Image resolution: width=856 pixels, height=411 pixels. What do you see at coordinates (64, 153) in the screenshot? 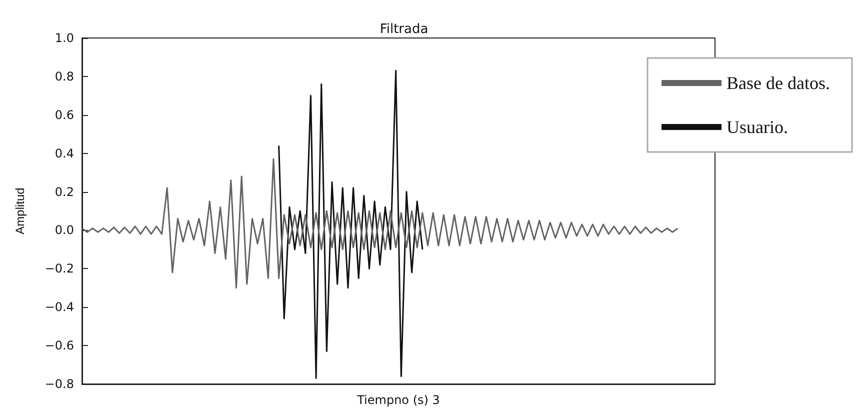
I see `y-tick-label: 0.4` at bounding box center [64, 153].